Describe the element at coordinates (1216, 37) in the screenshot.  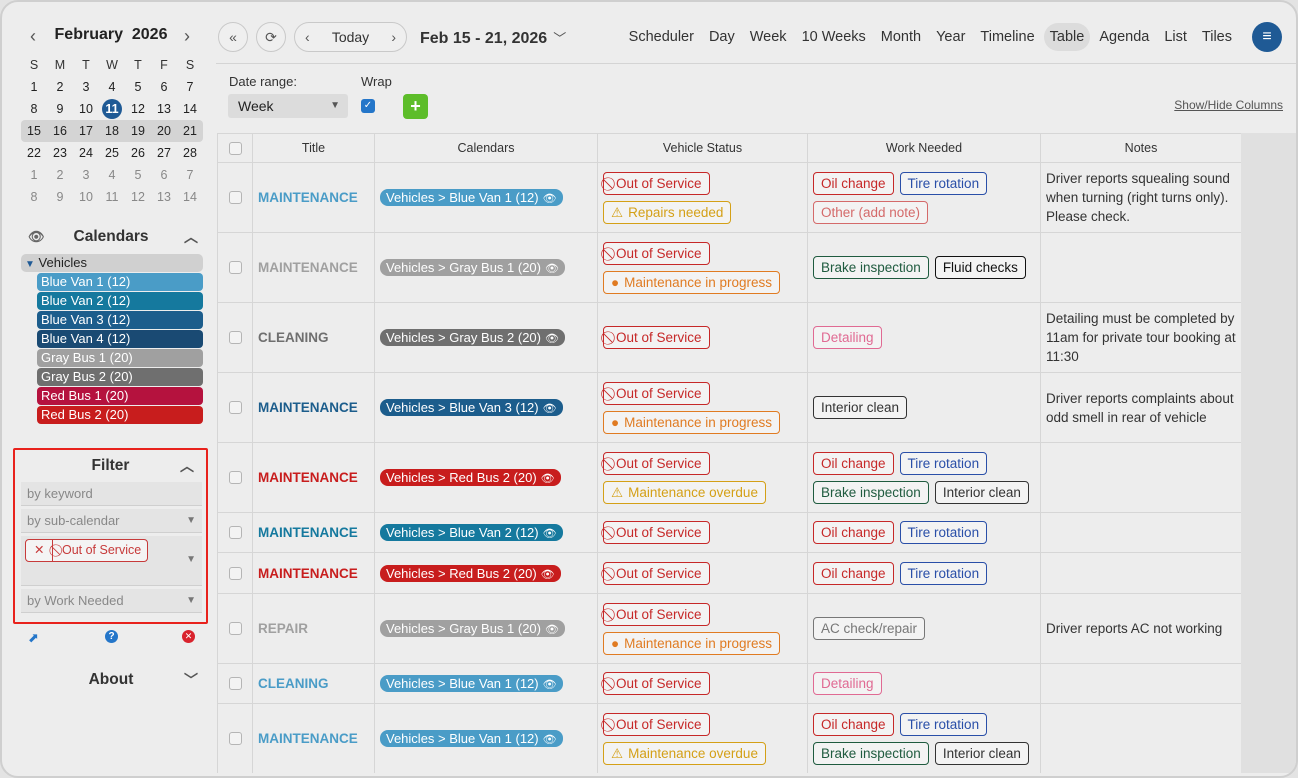
I see `view-tab-tiles: Tiles` at that location.